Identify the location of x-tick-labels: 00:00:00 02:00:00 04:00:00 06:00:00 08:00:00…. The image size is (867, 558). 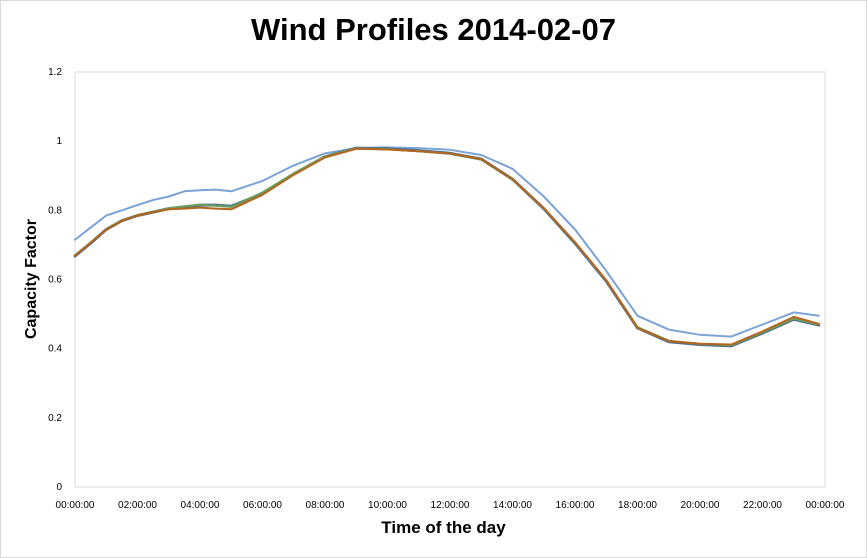
(450, 505).